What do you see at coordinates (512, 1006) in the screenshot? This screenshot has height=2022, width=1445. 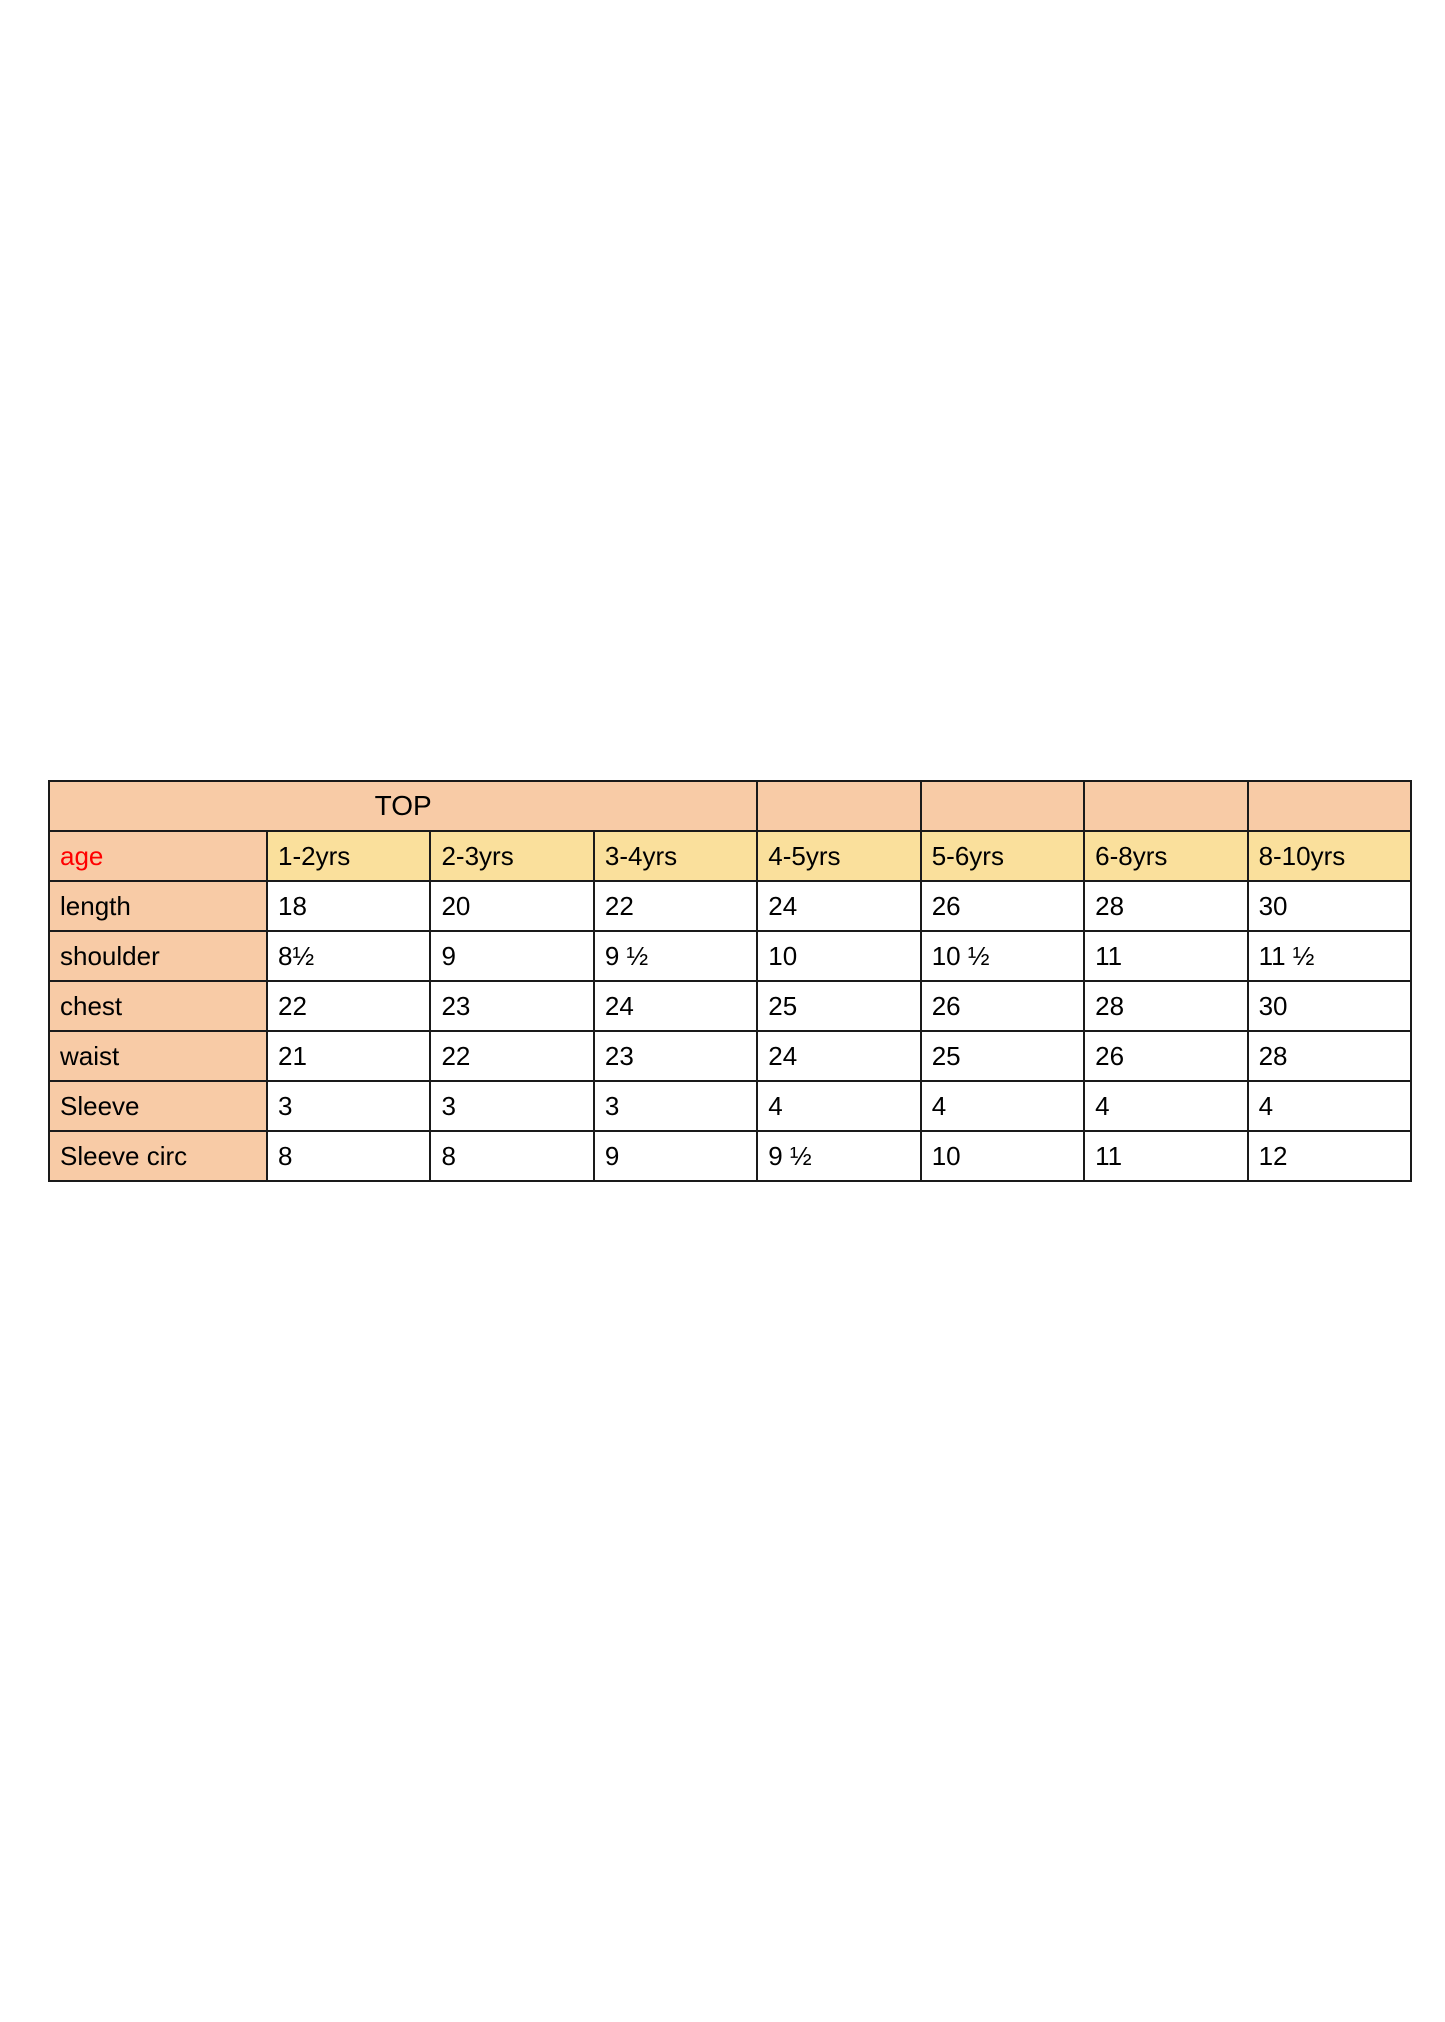 I see `cell-chest-2: 23` at bounding box center [512, 1006].